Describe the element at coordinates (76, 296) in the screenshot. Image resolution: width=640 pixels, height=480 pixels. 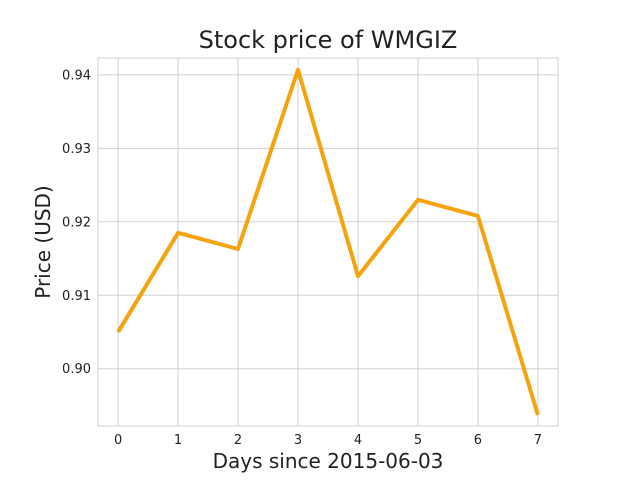
I see `y-tick-label: 0.91` at that location.